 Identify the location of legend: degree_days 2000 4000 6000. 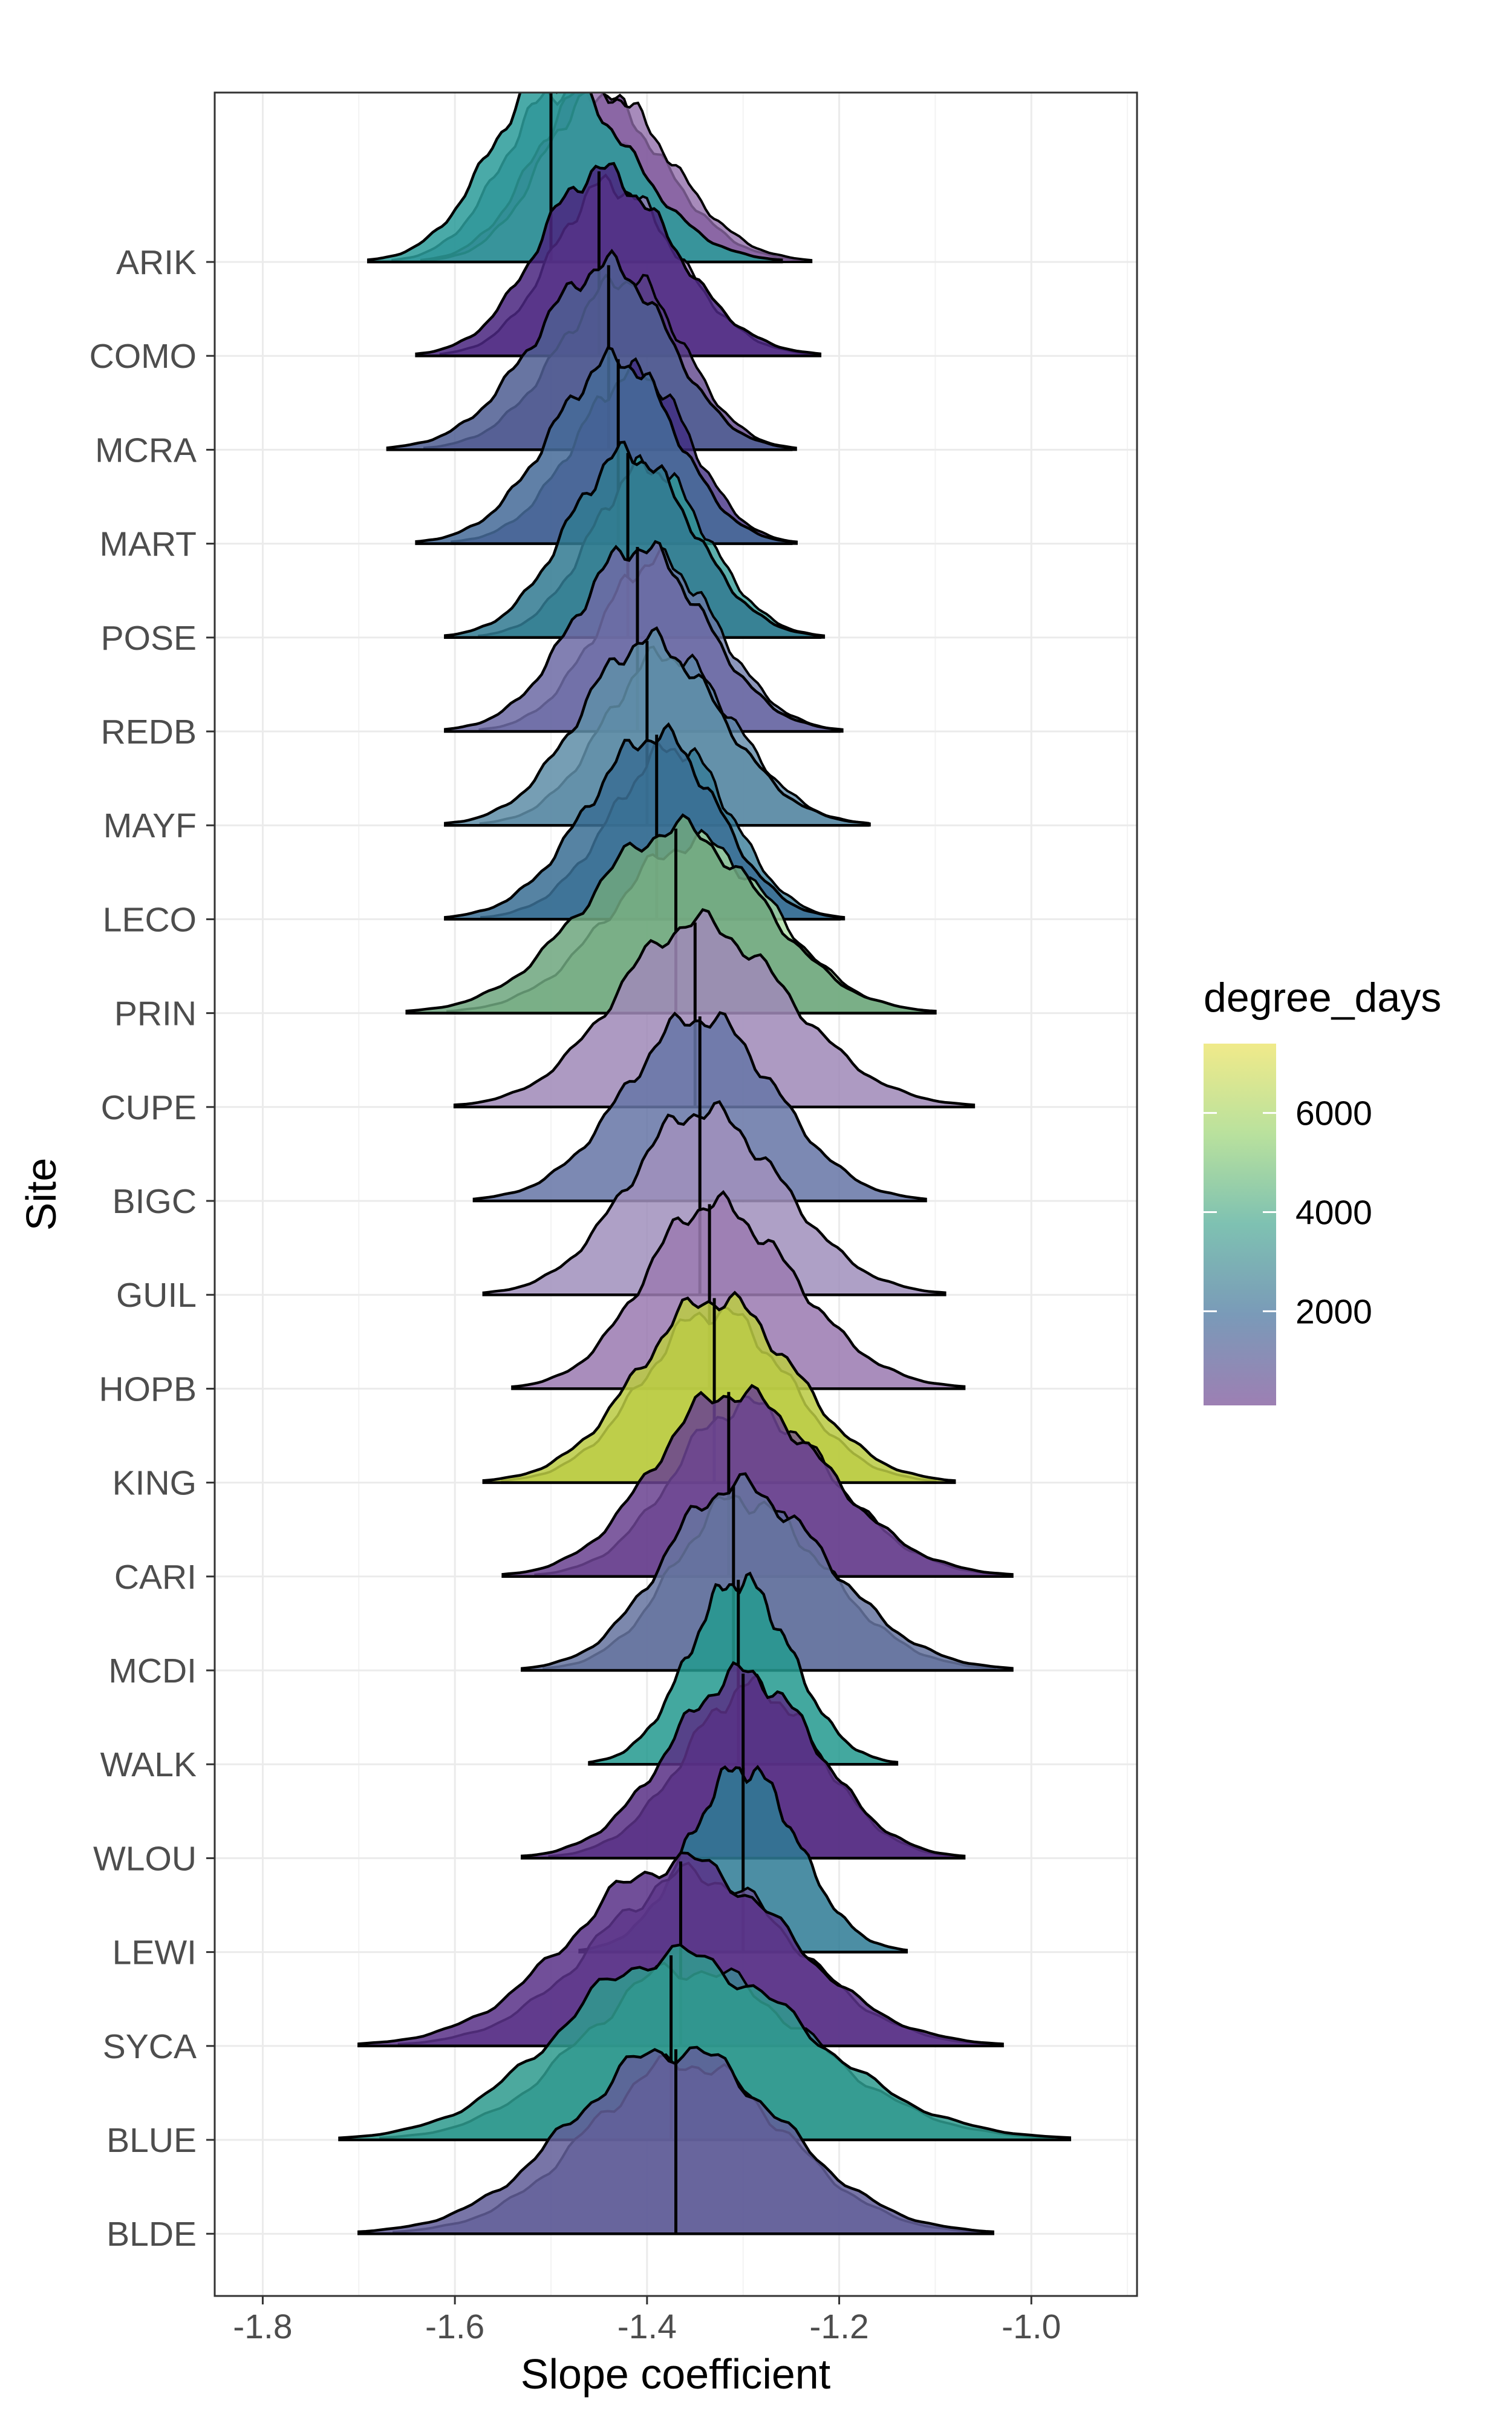
(1323, 1190).